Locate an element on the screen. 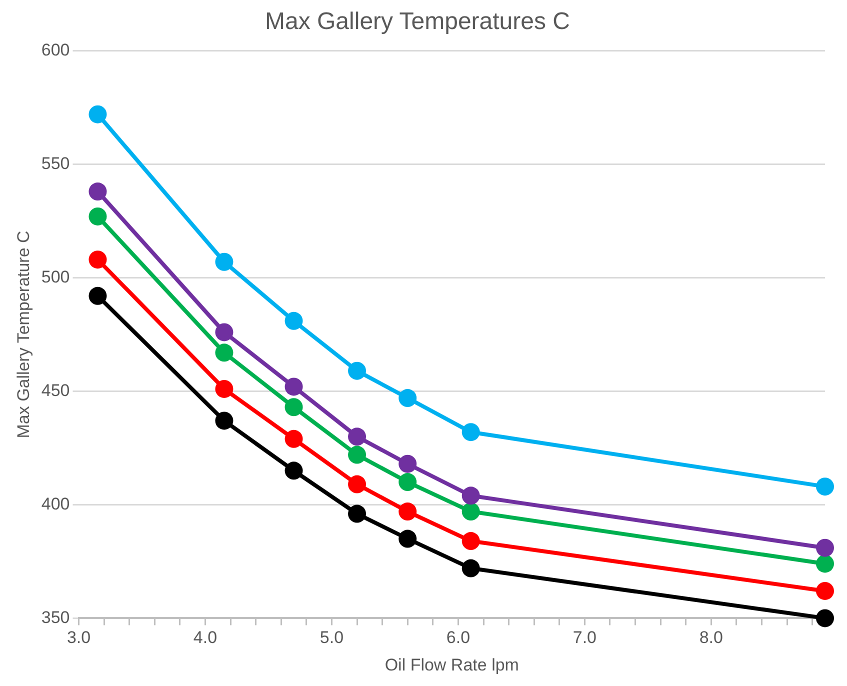 The width and height of the screenshot is (847, 686). y-tick-label: 600 is located at coordinates (55, 50).